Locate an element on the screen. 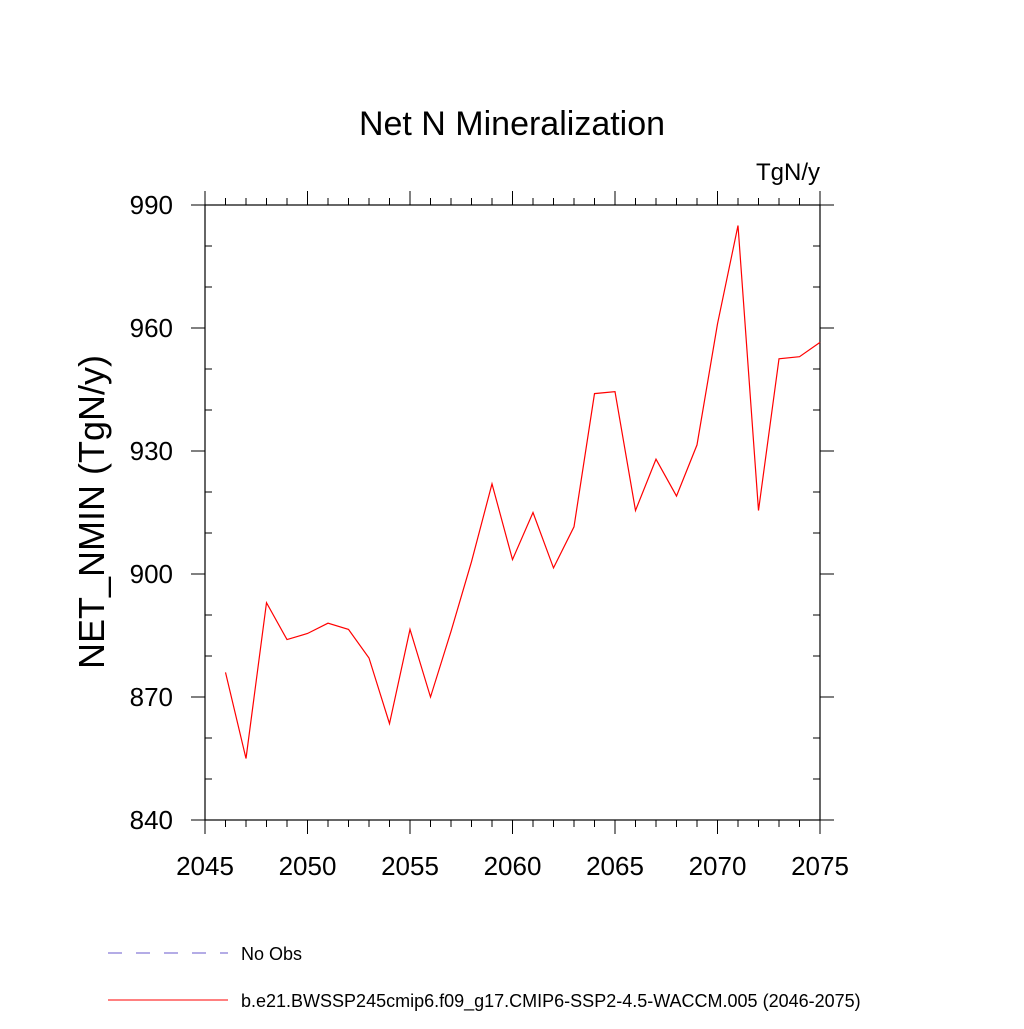 The width and height of the screenshot is (1024, 1029). y-tick-label: 870 is located at coordinates (151, 697).